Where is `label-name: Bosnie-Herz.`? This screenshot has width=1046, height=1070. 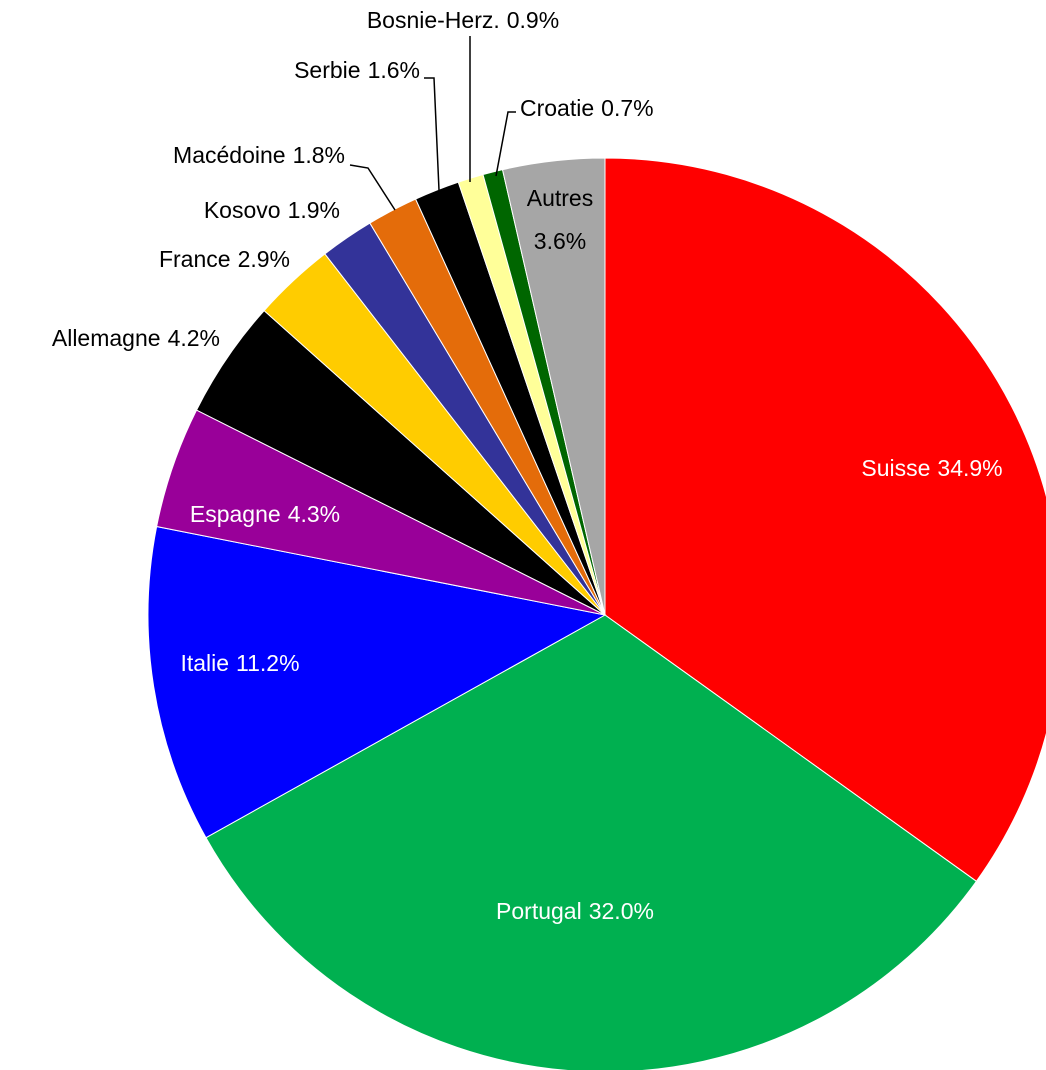 label-name: Bosnie-Herz. is located at coordinates (433, 20).